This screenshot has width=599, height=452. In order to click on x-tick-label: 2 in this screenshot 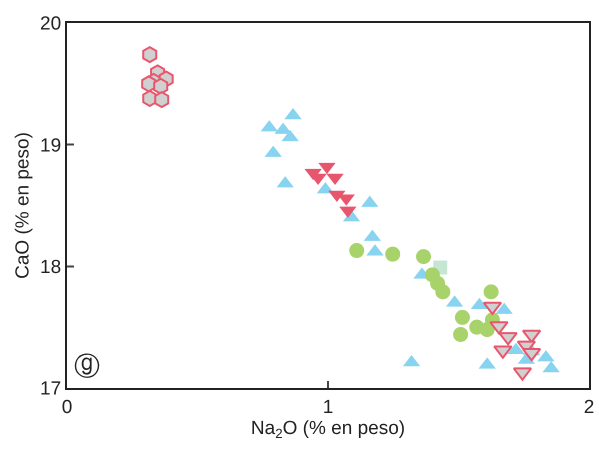, I will do `click(589, 407)`.